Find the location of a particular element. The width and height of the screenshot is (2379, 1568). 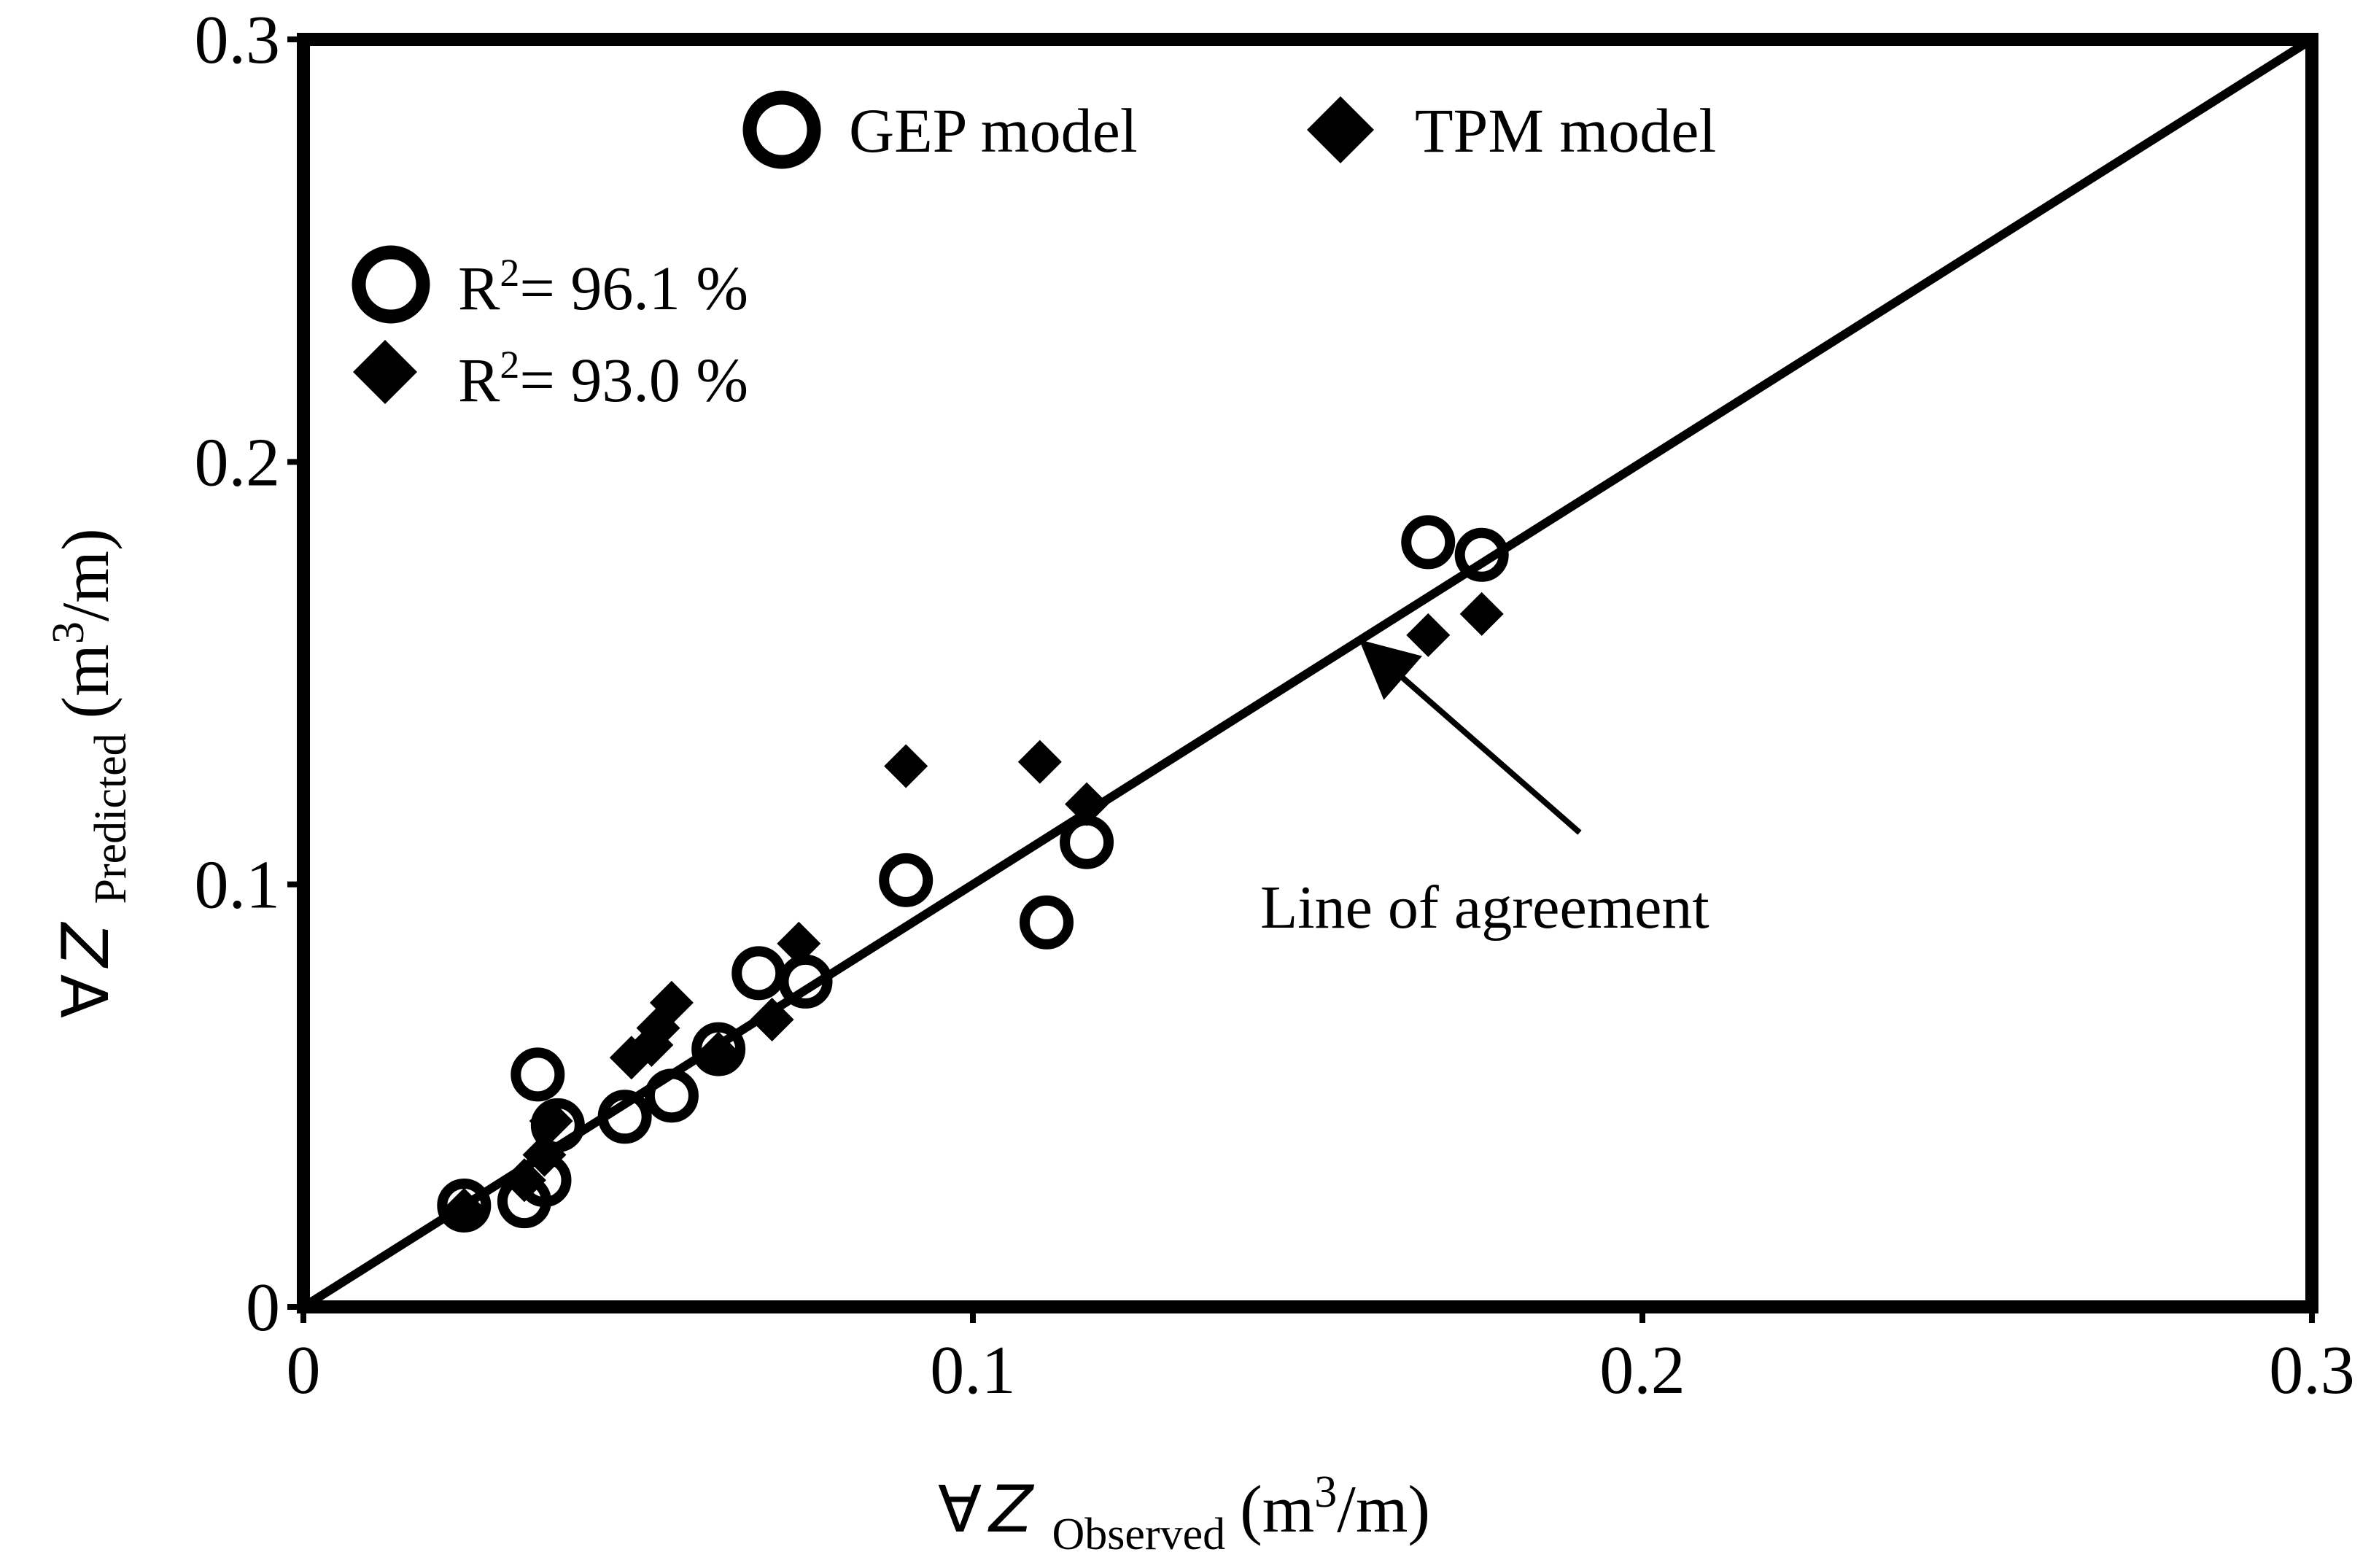

x-tick-label: 0.1 is located at coordinates (973, 1370).